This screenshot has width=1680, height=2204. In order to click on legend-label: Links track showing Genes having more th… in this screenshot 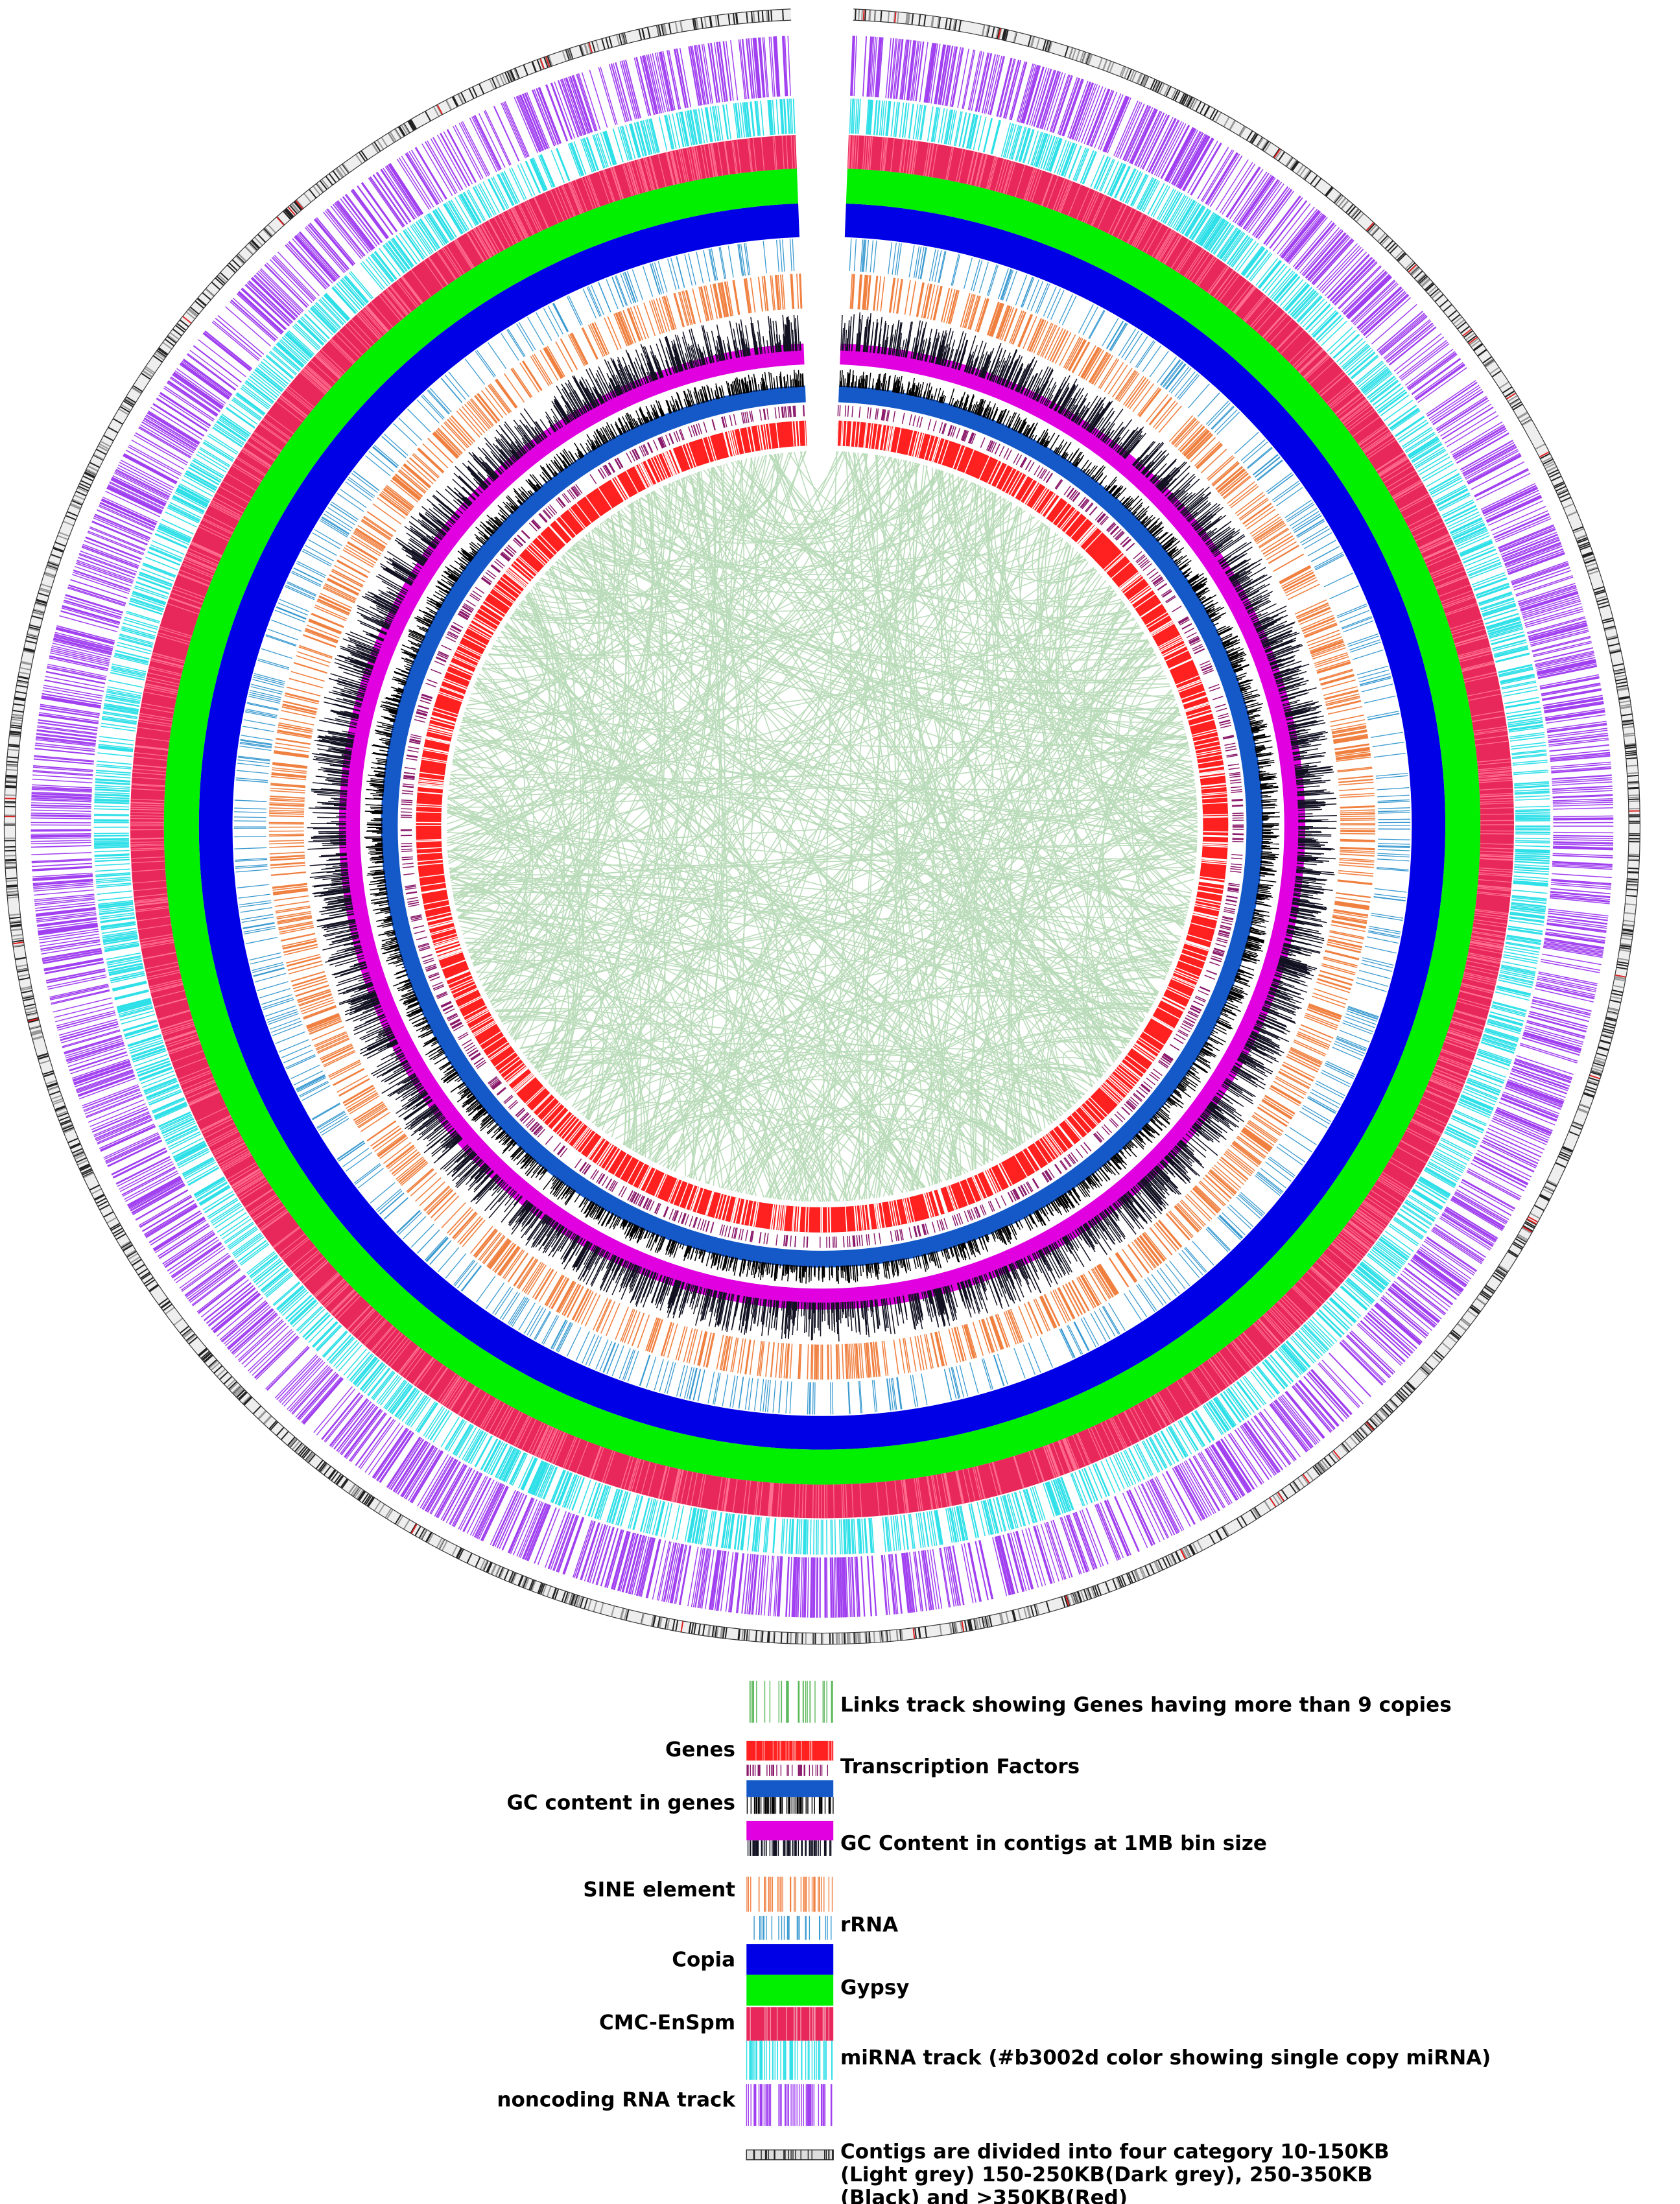, I will do `click(1146, 1704)`.